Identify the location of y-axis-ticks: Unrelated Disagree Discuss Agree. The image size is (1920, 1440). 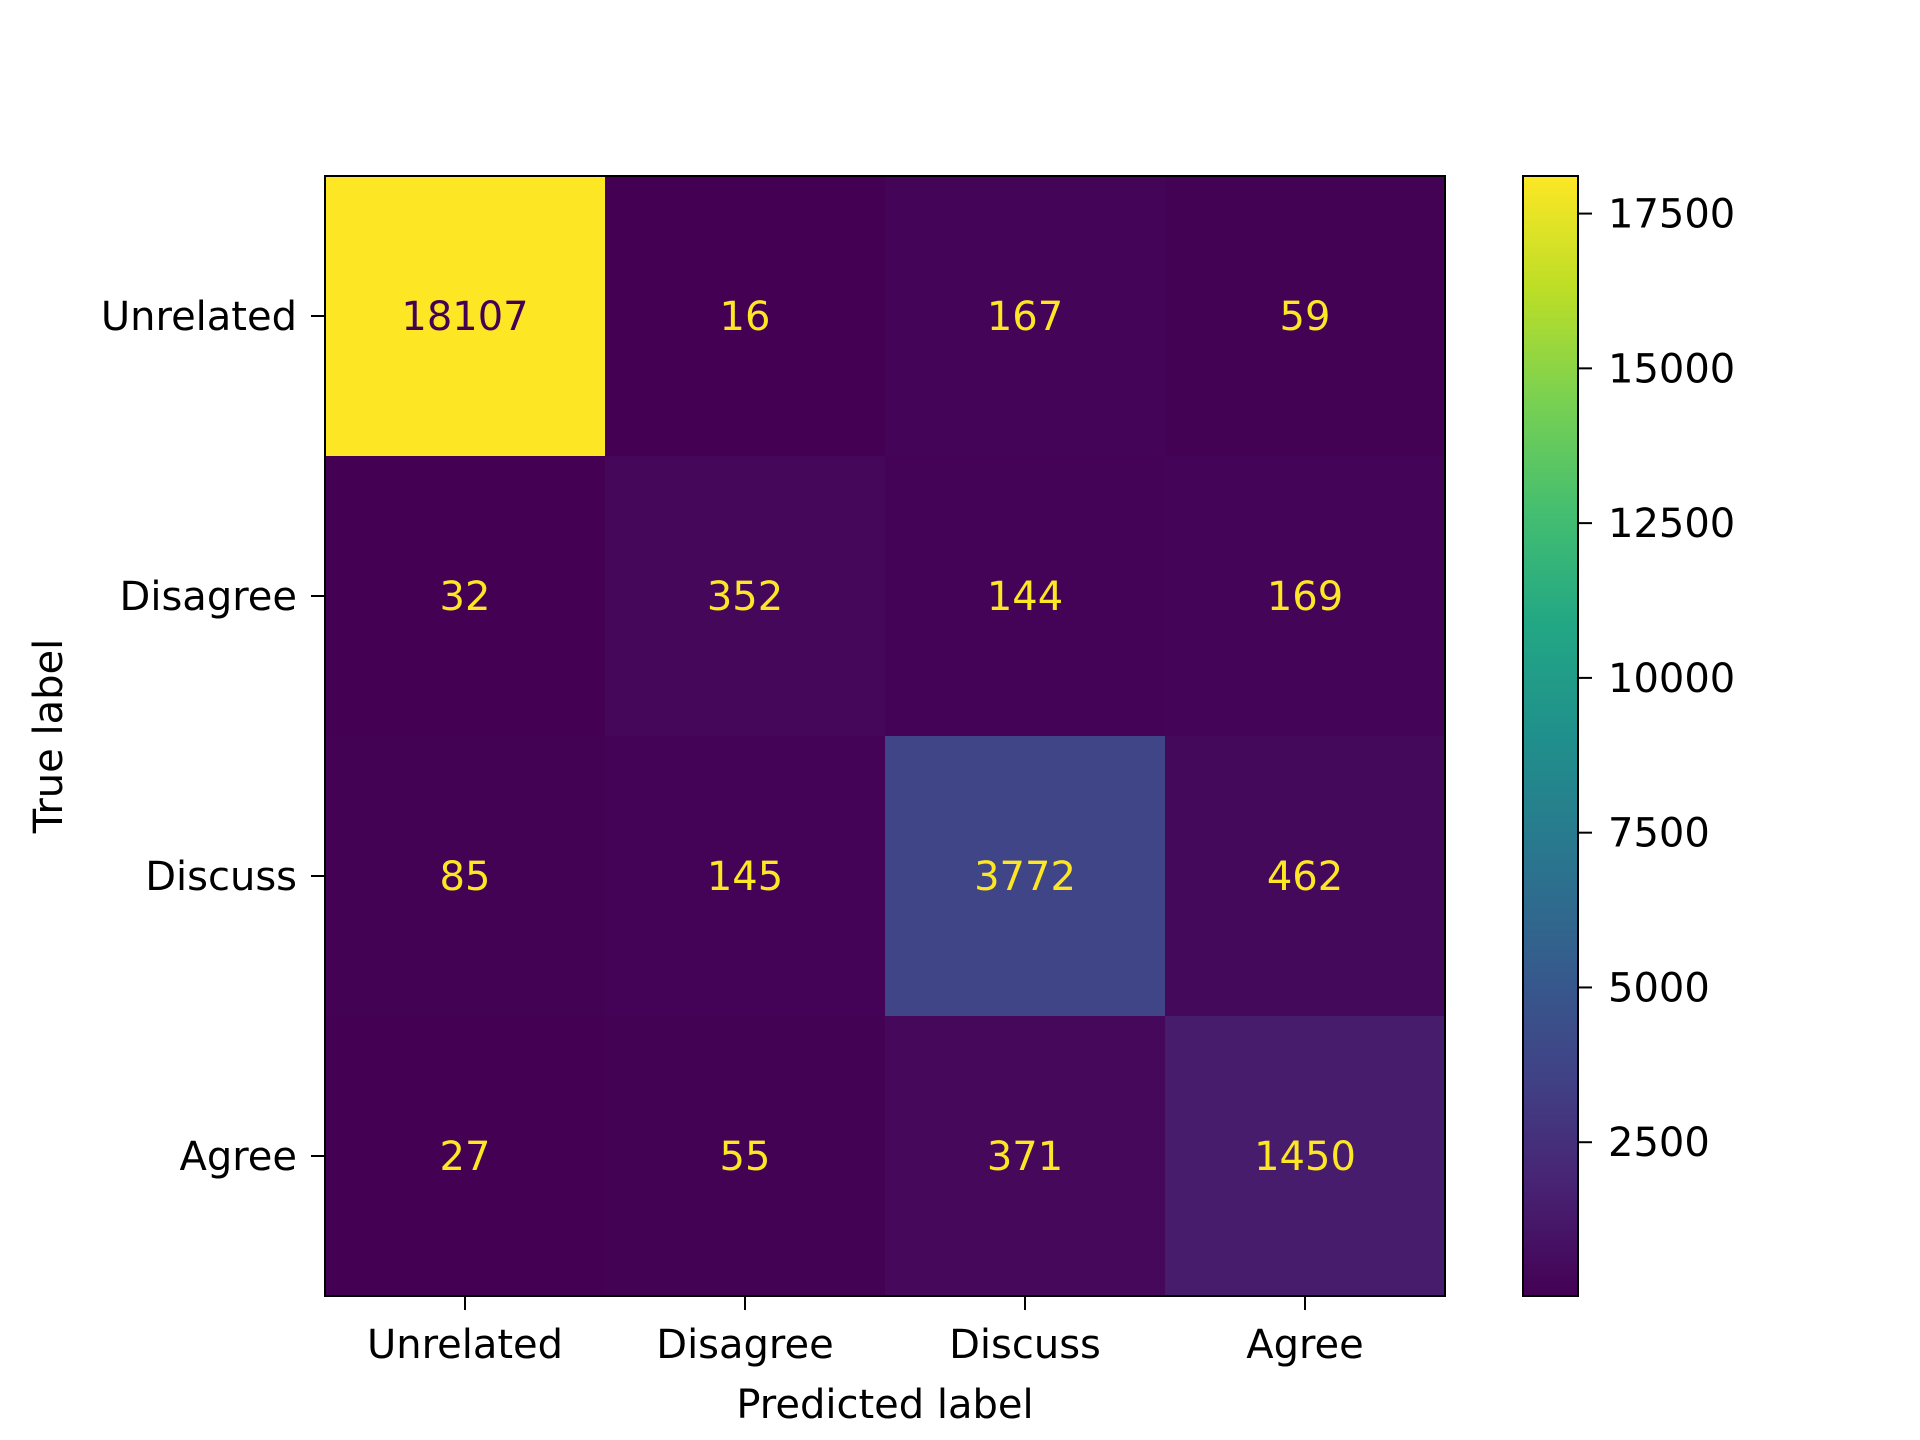
(213, 737).